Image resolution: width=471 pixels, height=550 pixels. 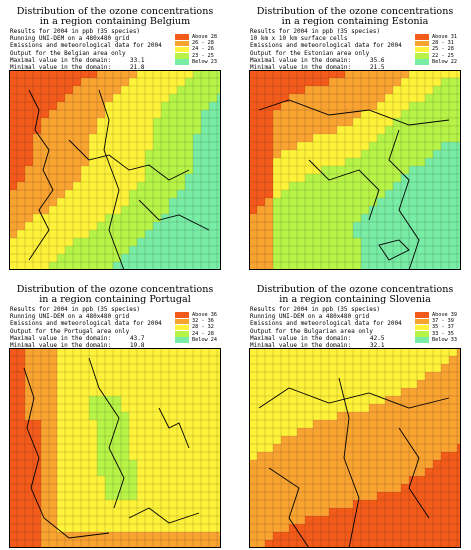 I want to click on legend: Above 31 28 - 31 25 - 28 22 - 25 Below 22, so click(x=443, y=50).